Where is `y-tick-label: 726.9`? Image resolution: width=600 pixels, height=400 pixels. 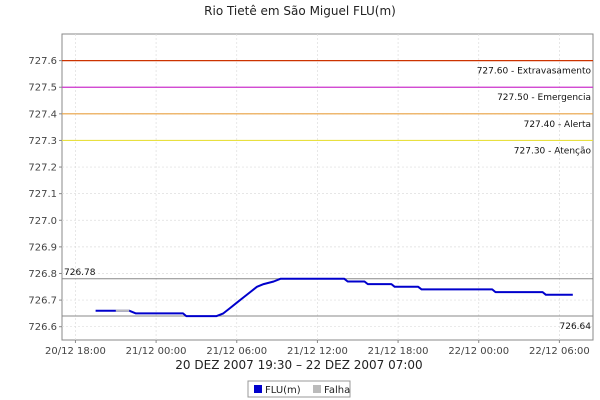 y-tick-label: 726.9 is located at coordinates (42, 247).